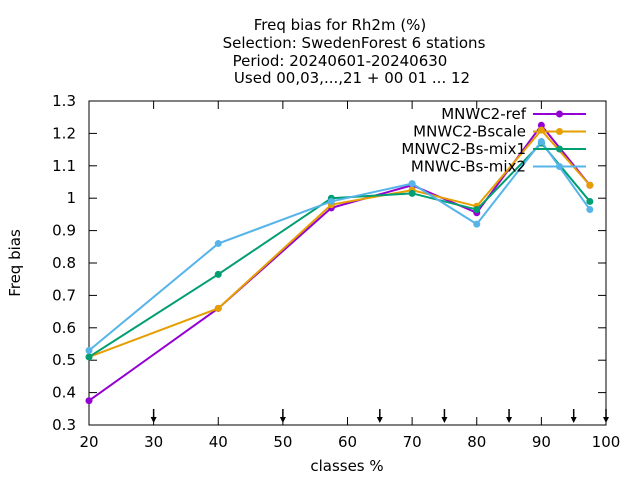 Image resolution: width=640 pixels, height=480 pixels. I want to click on x-tick-label: 70, so click(412, 442).